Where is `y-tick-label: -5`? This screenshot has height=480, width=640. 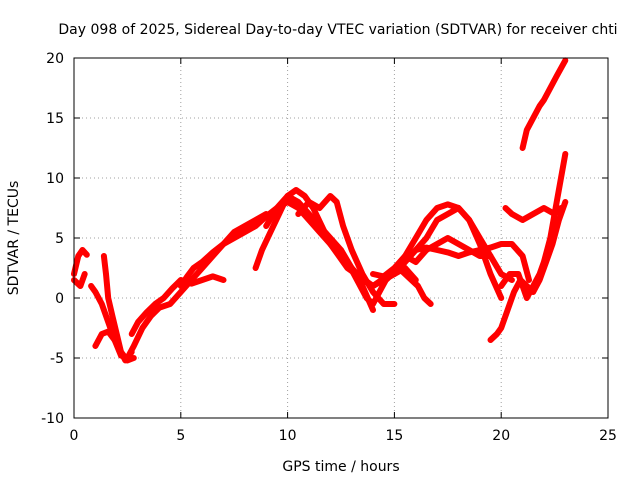 y-tick-label: -5 is located at coordinates (57, 359).